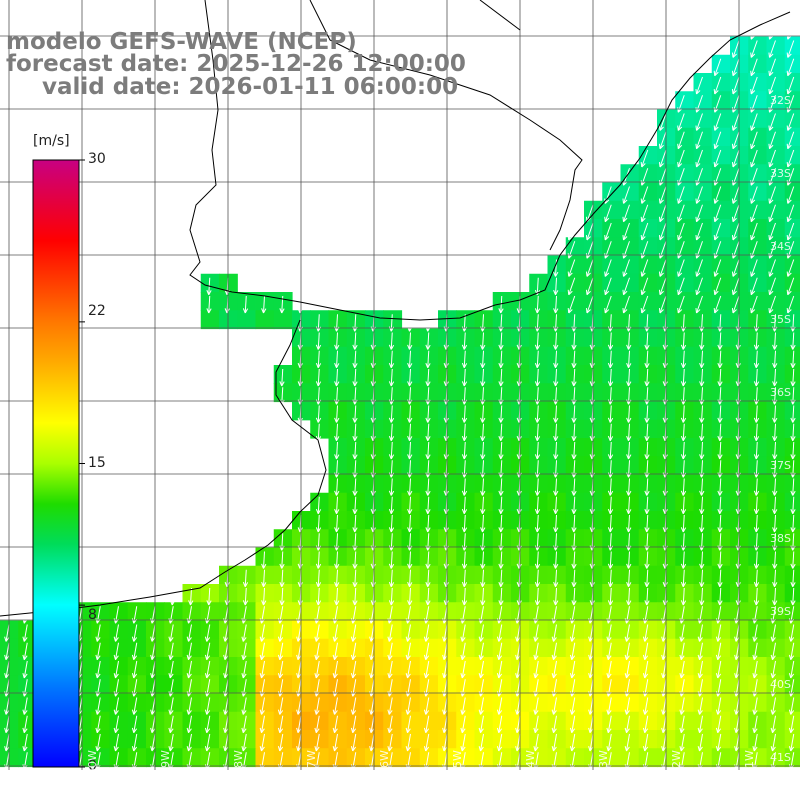 The image size is (800, 800). What do you see at coordinates (311, 762) in the screenshot?
I see `lon-label: 57W` at bounding box center [311, 762].